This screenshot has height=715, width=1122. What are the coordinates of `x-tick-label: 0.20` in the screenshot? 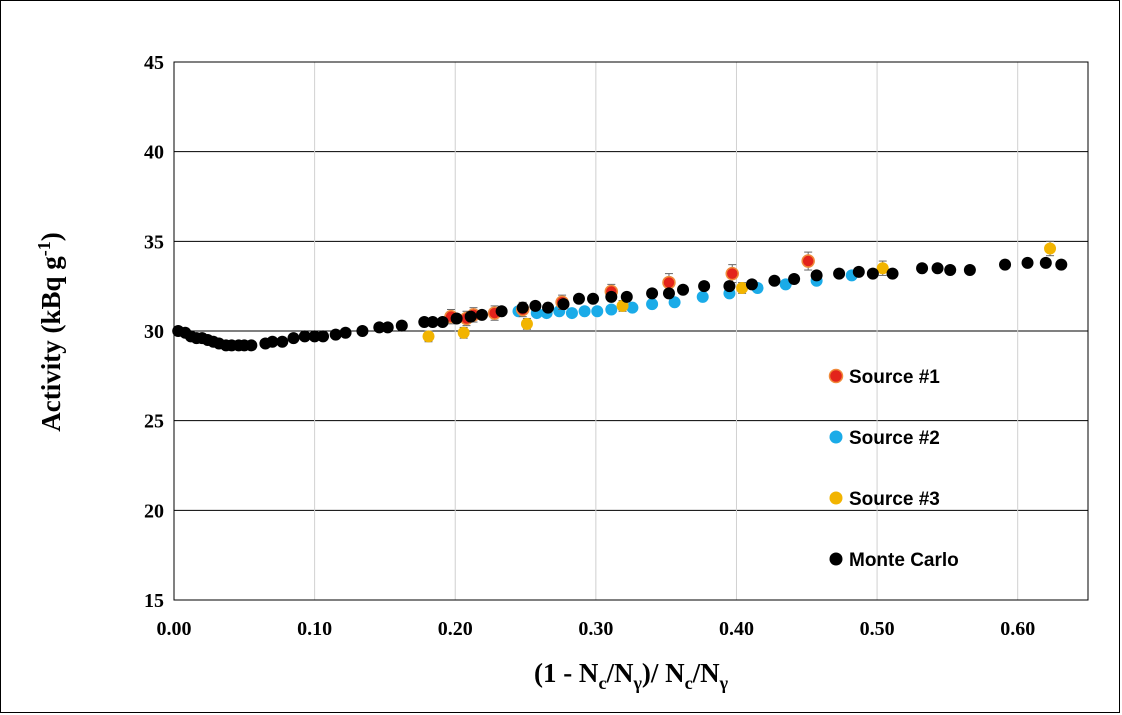 It's located at (455, 629).